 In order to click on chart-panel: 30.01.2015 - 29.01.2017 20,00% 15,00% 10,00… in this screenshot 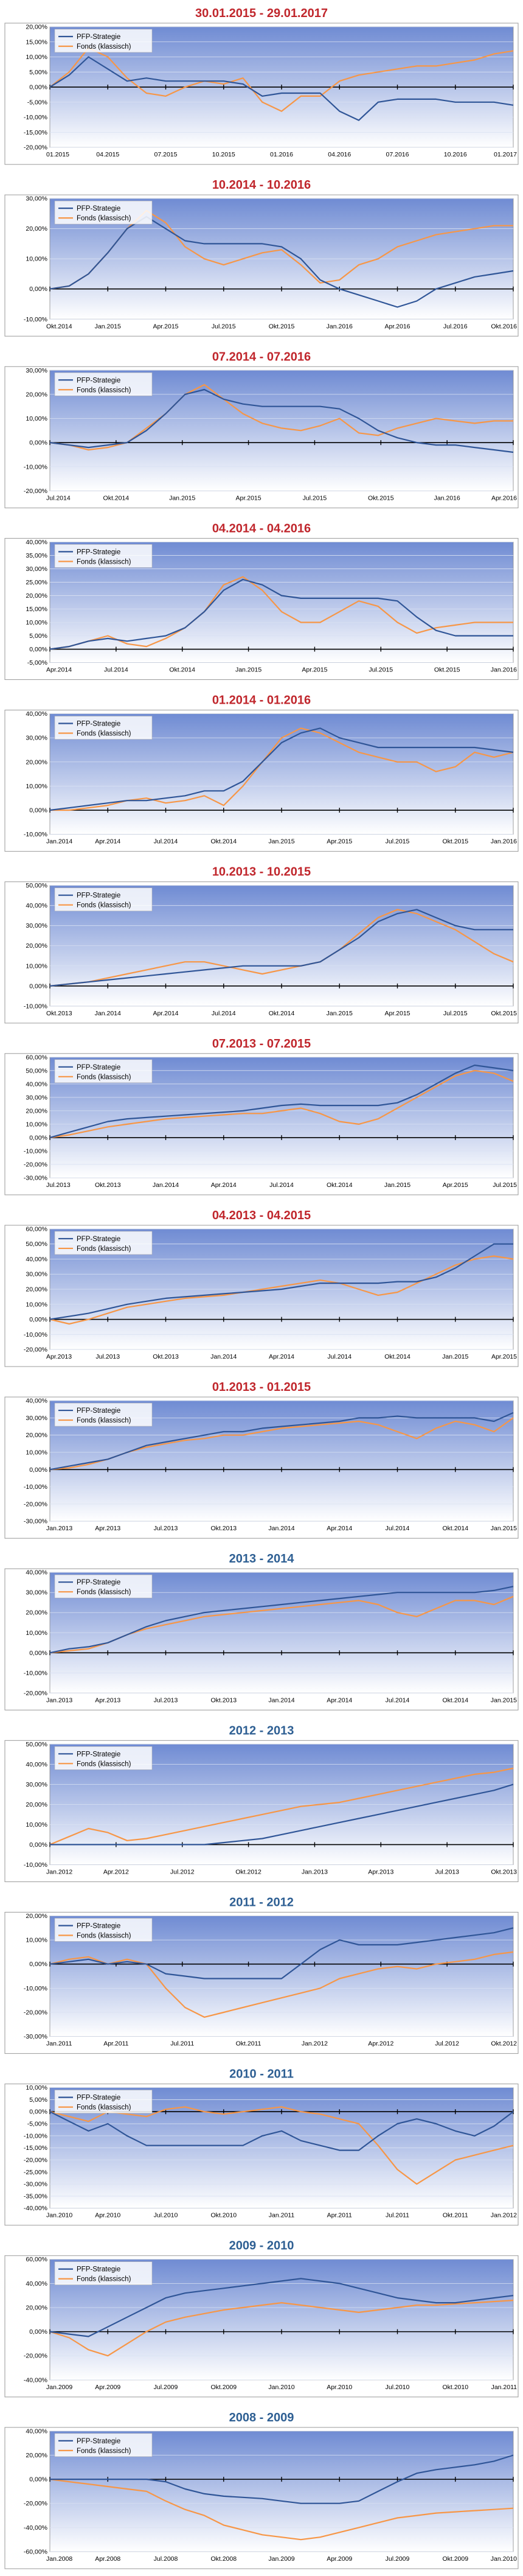, I will do `click(261, 86)`.